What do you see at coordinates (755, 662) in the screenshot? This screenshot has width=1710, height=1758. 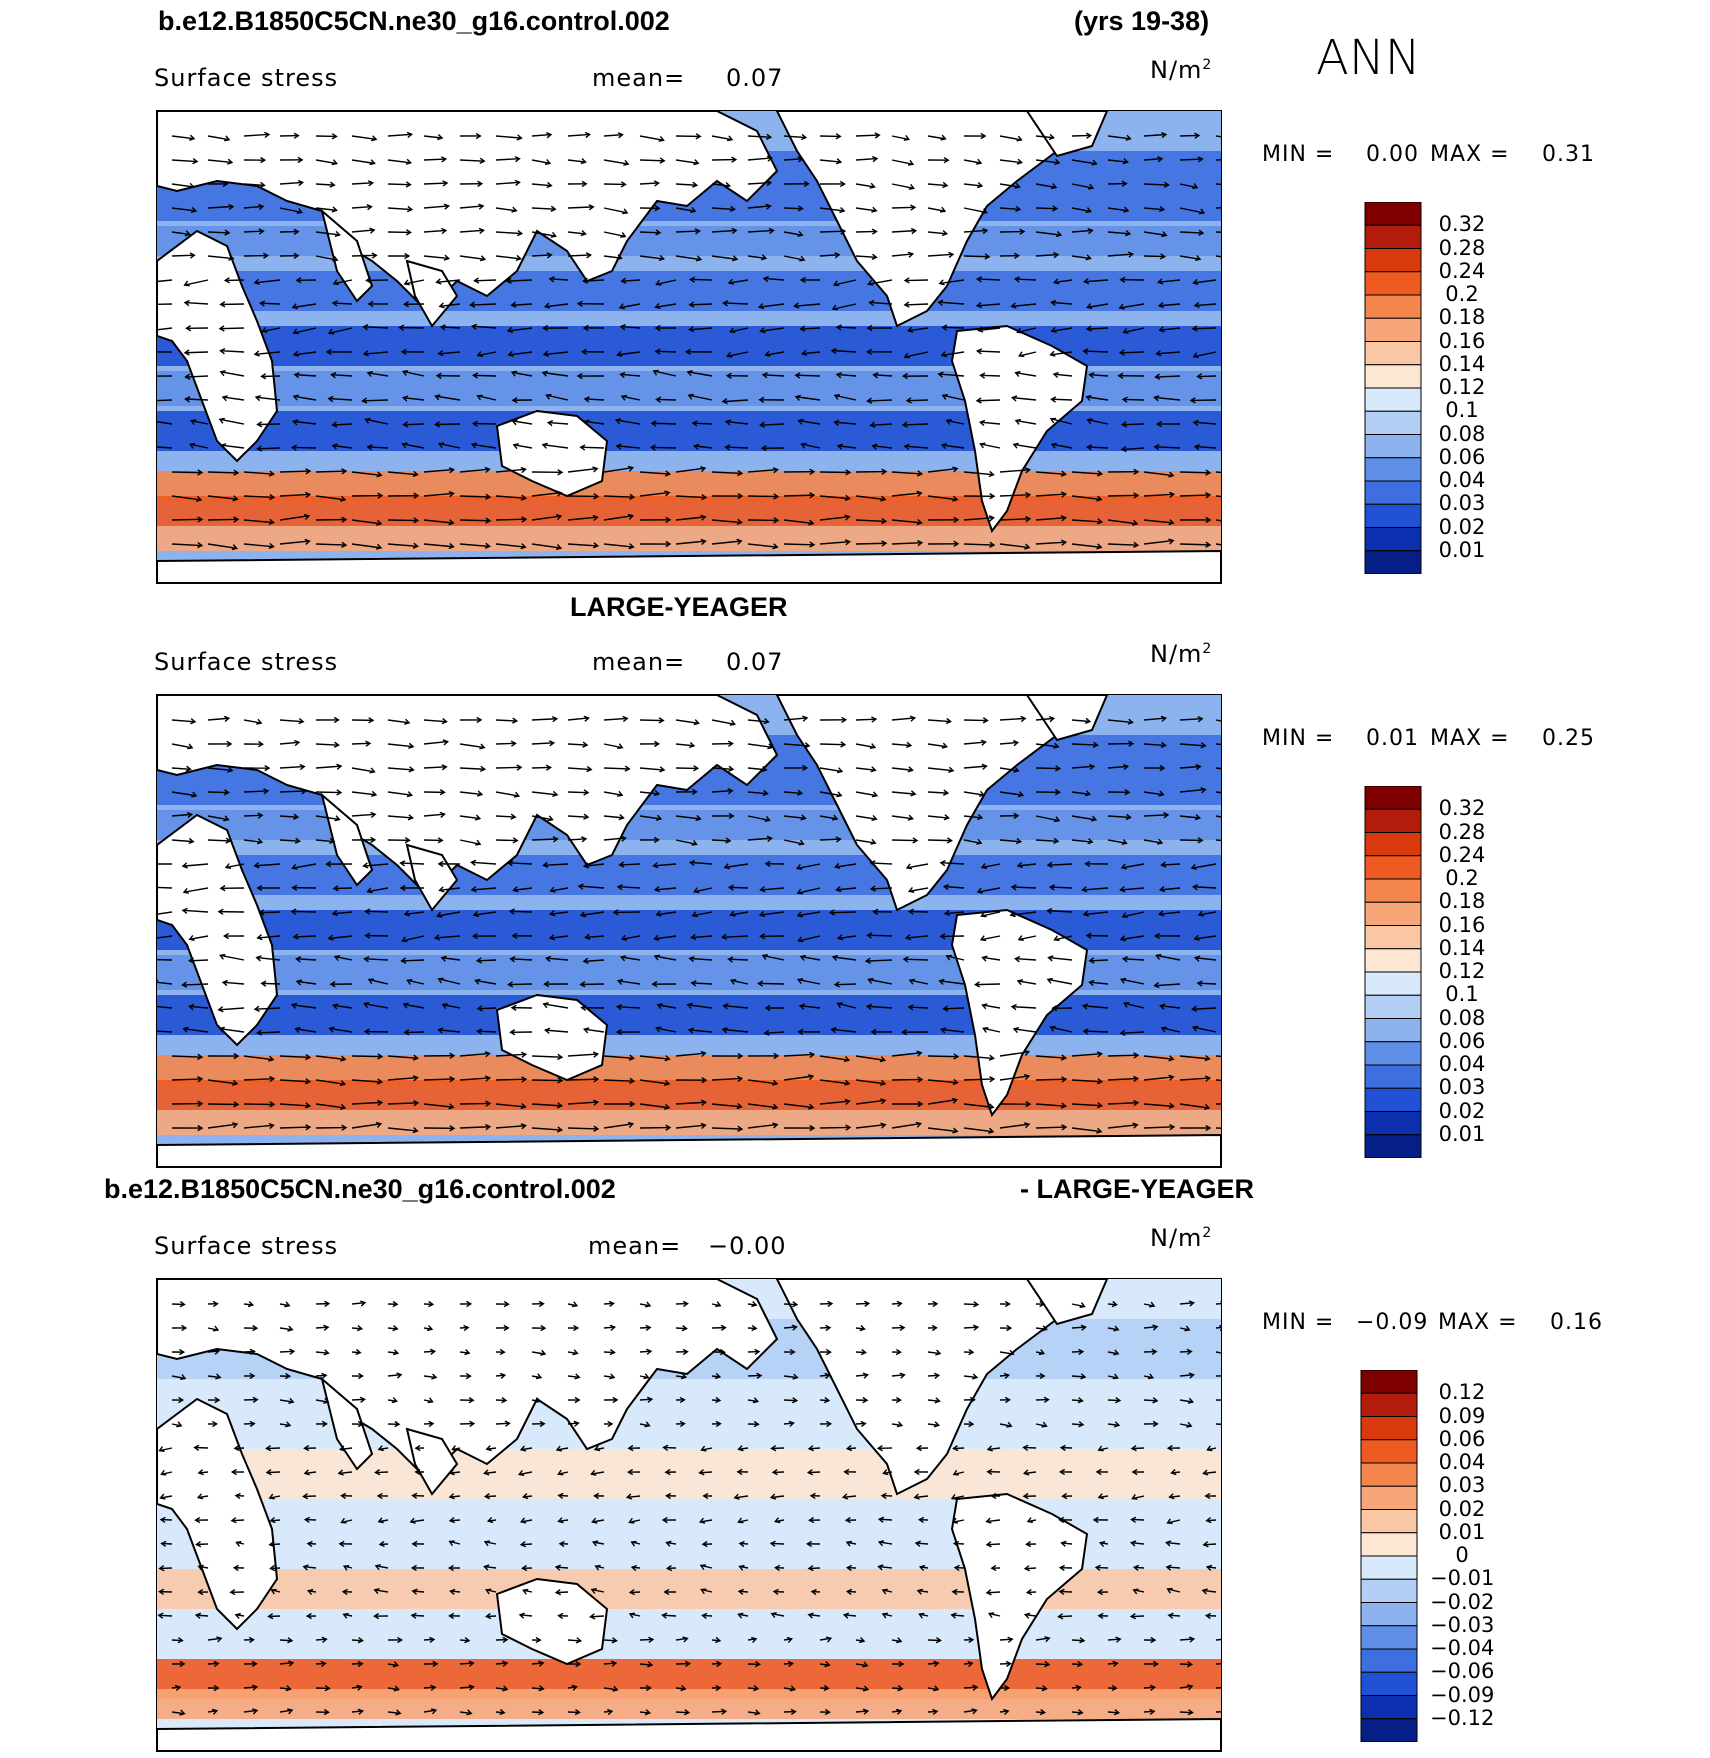 I see `mean-value: 0.07` at bounding box center [755, 662].